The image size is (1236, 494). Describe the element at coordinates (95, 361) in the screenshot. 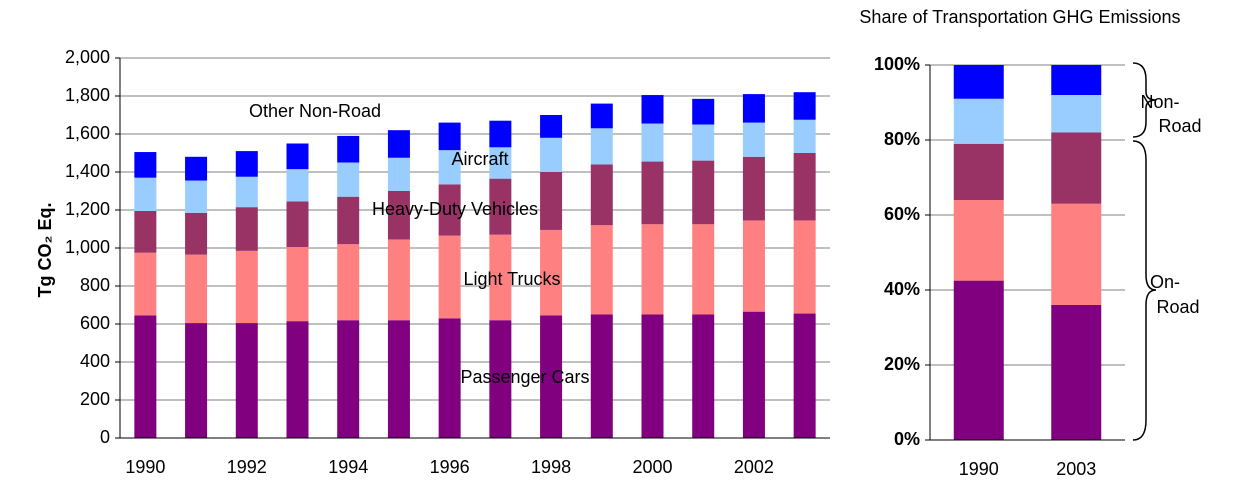

I see `y-tick-label: 400` at that location.